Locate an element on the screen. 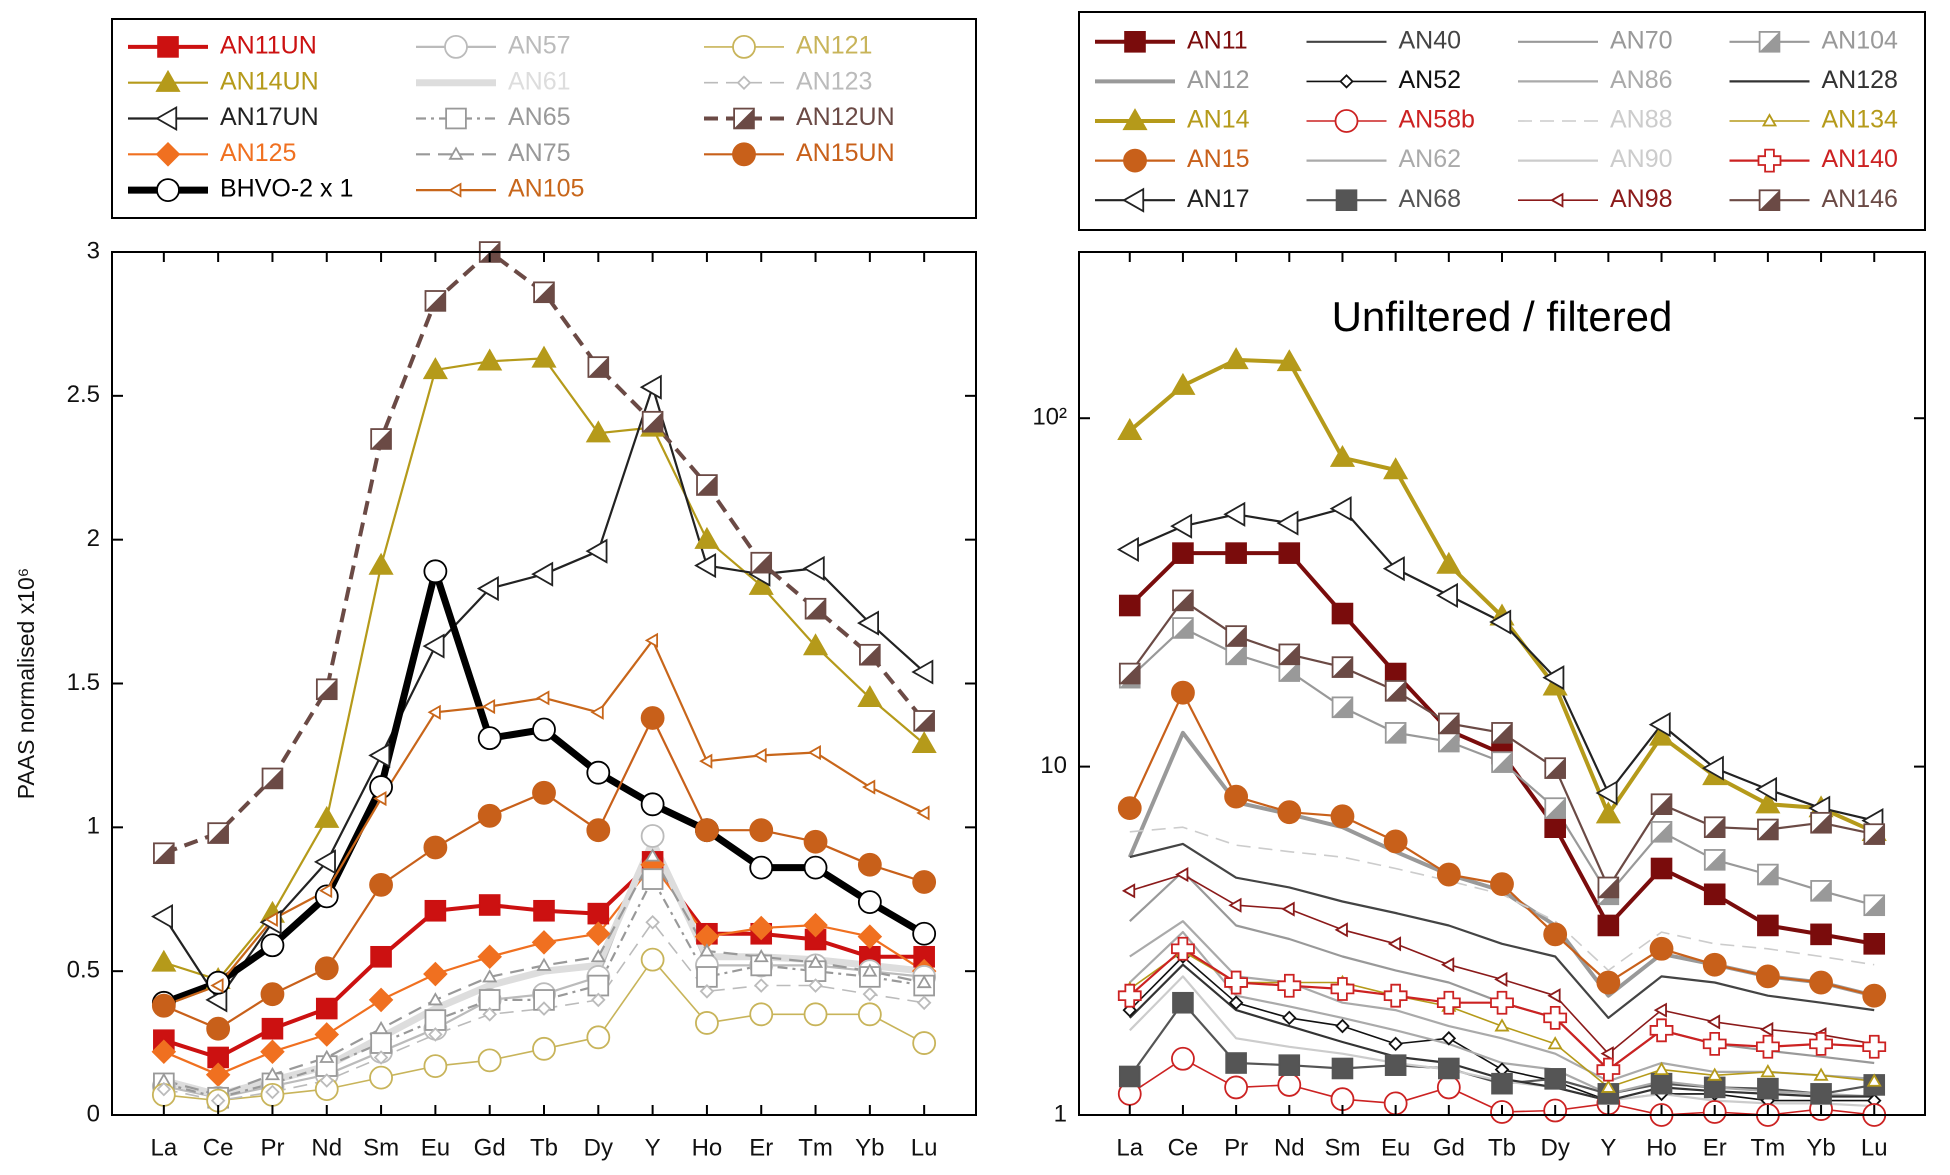 This screenshot has height=1175, width=1950. x-tick-label: Dy is located at coordinates (598, 1147).